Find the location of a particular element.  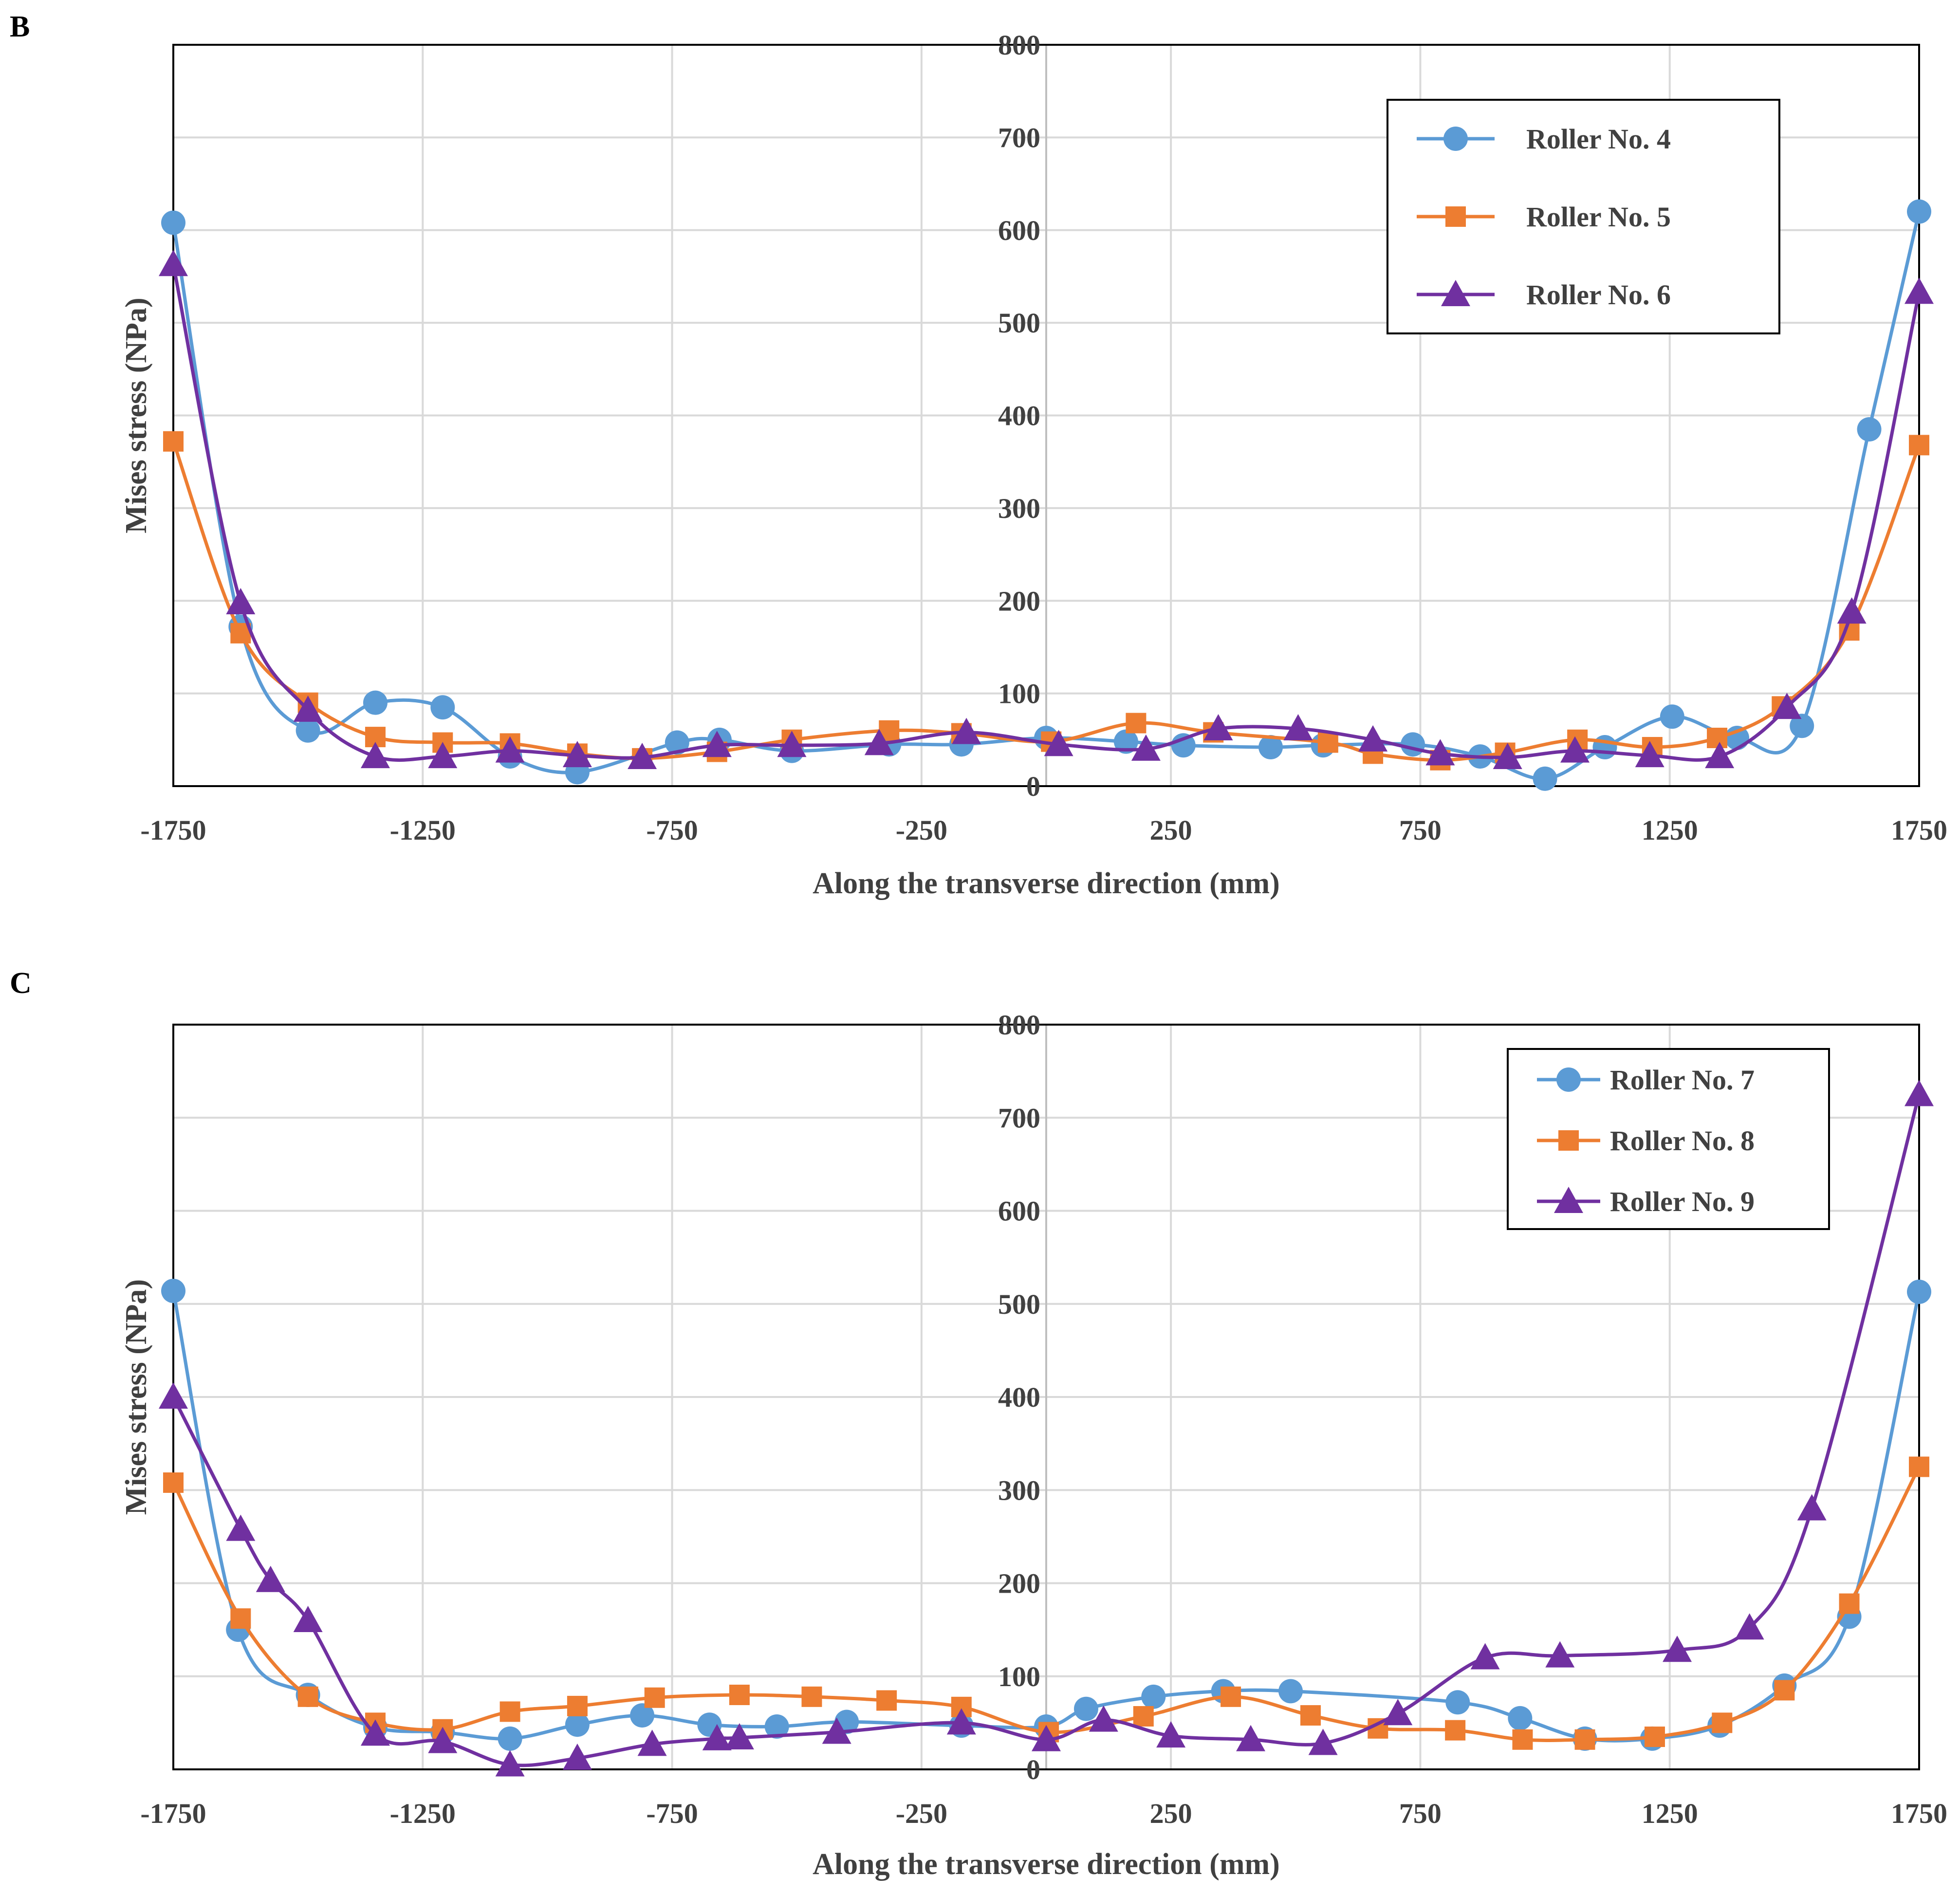

x-tick-label: 250 is located at coordinates (1171, 830).